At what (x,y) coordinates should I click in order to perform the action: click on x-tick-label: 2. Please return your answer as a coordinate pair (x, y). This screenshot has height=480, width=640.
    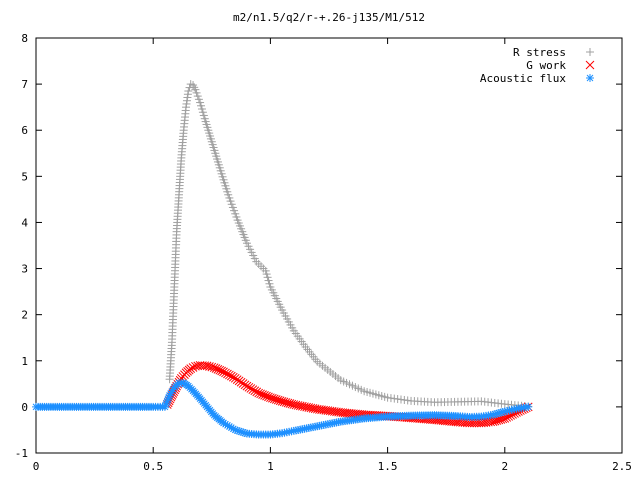
    Looking at the image, I should click on (504, 466).